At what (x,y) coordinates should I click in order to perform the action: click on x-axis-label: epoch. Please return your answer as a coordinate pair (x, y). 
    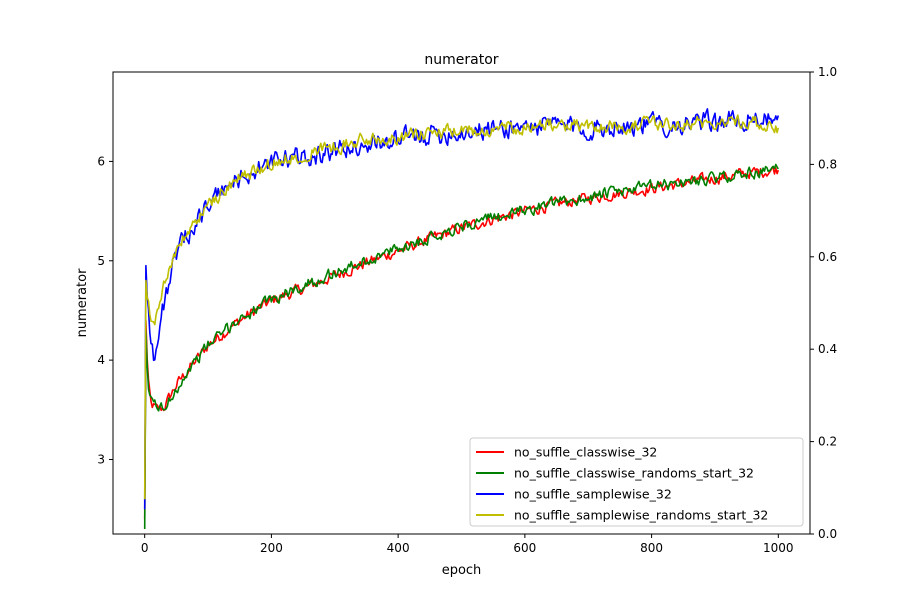
    Looking at the image, I should click on (462, 570).